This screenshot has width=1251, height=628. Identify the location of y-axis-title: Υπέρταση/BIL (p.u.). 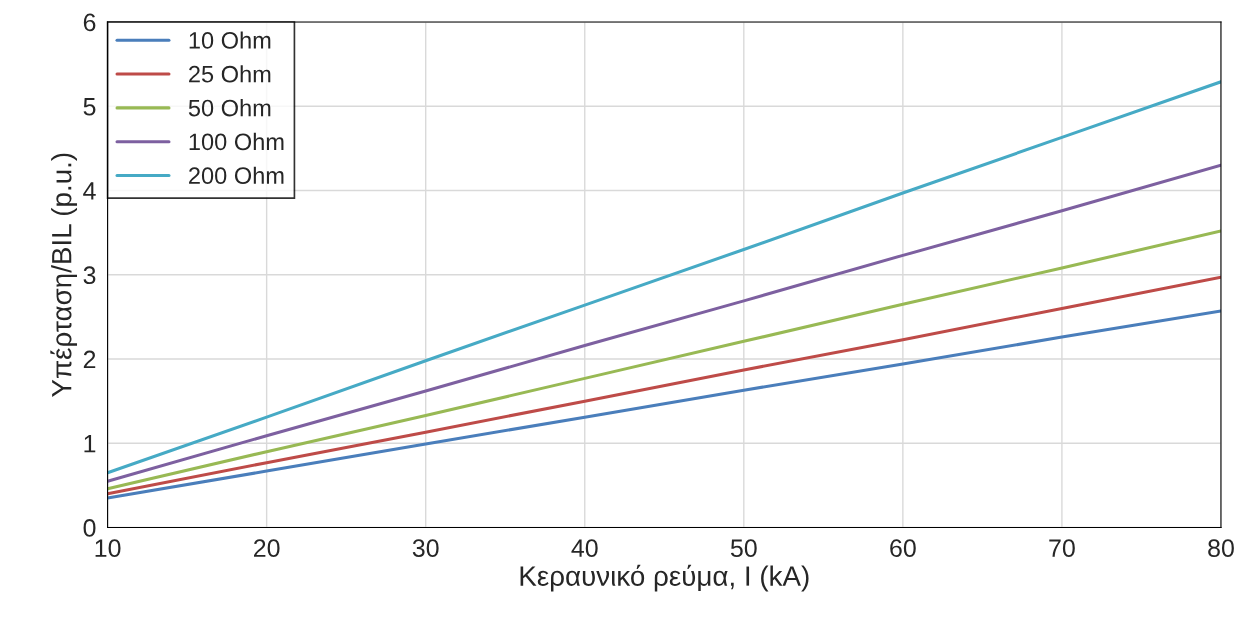
(64, 275).